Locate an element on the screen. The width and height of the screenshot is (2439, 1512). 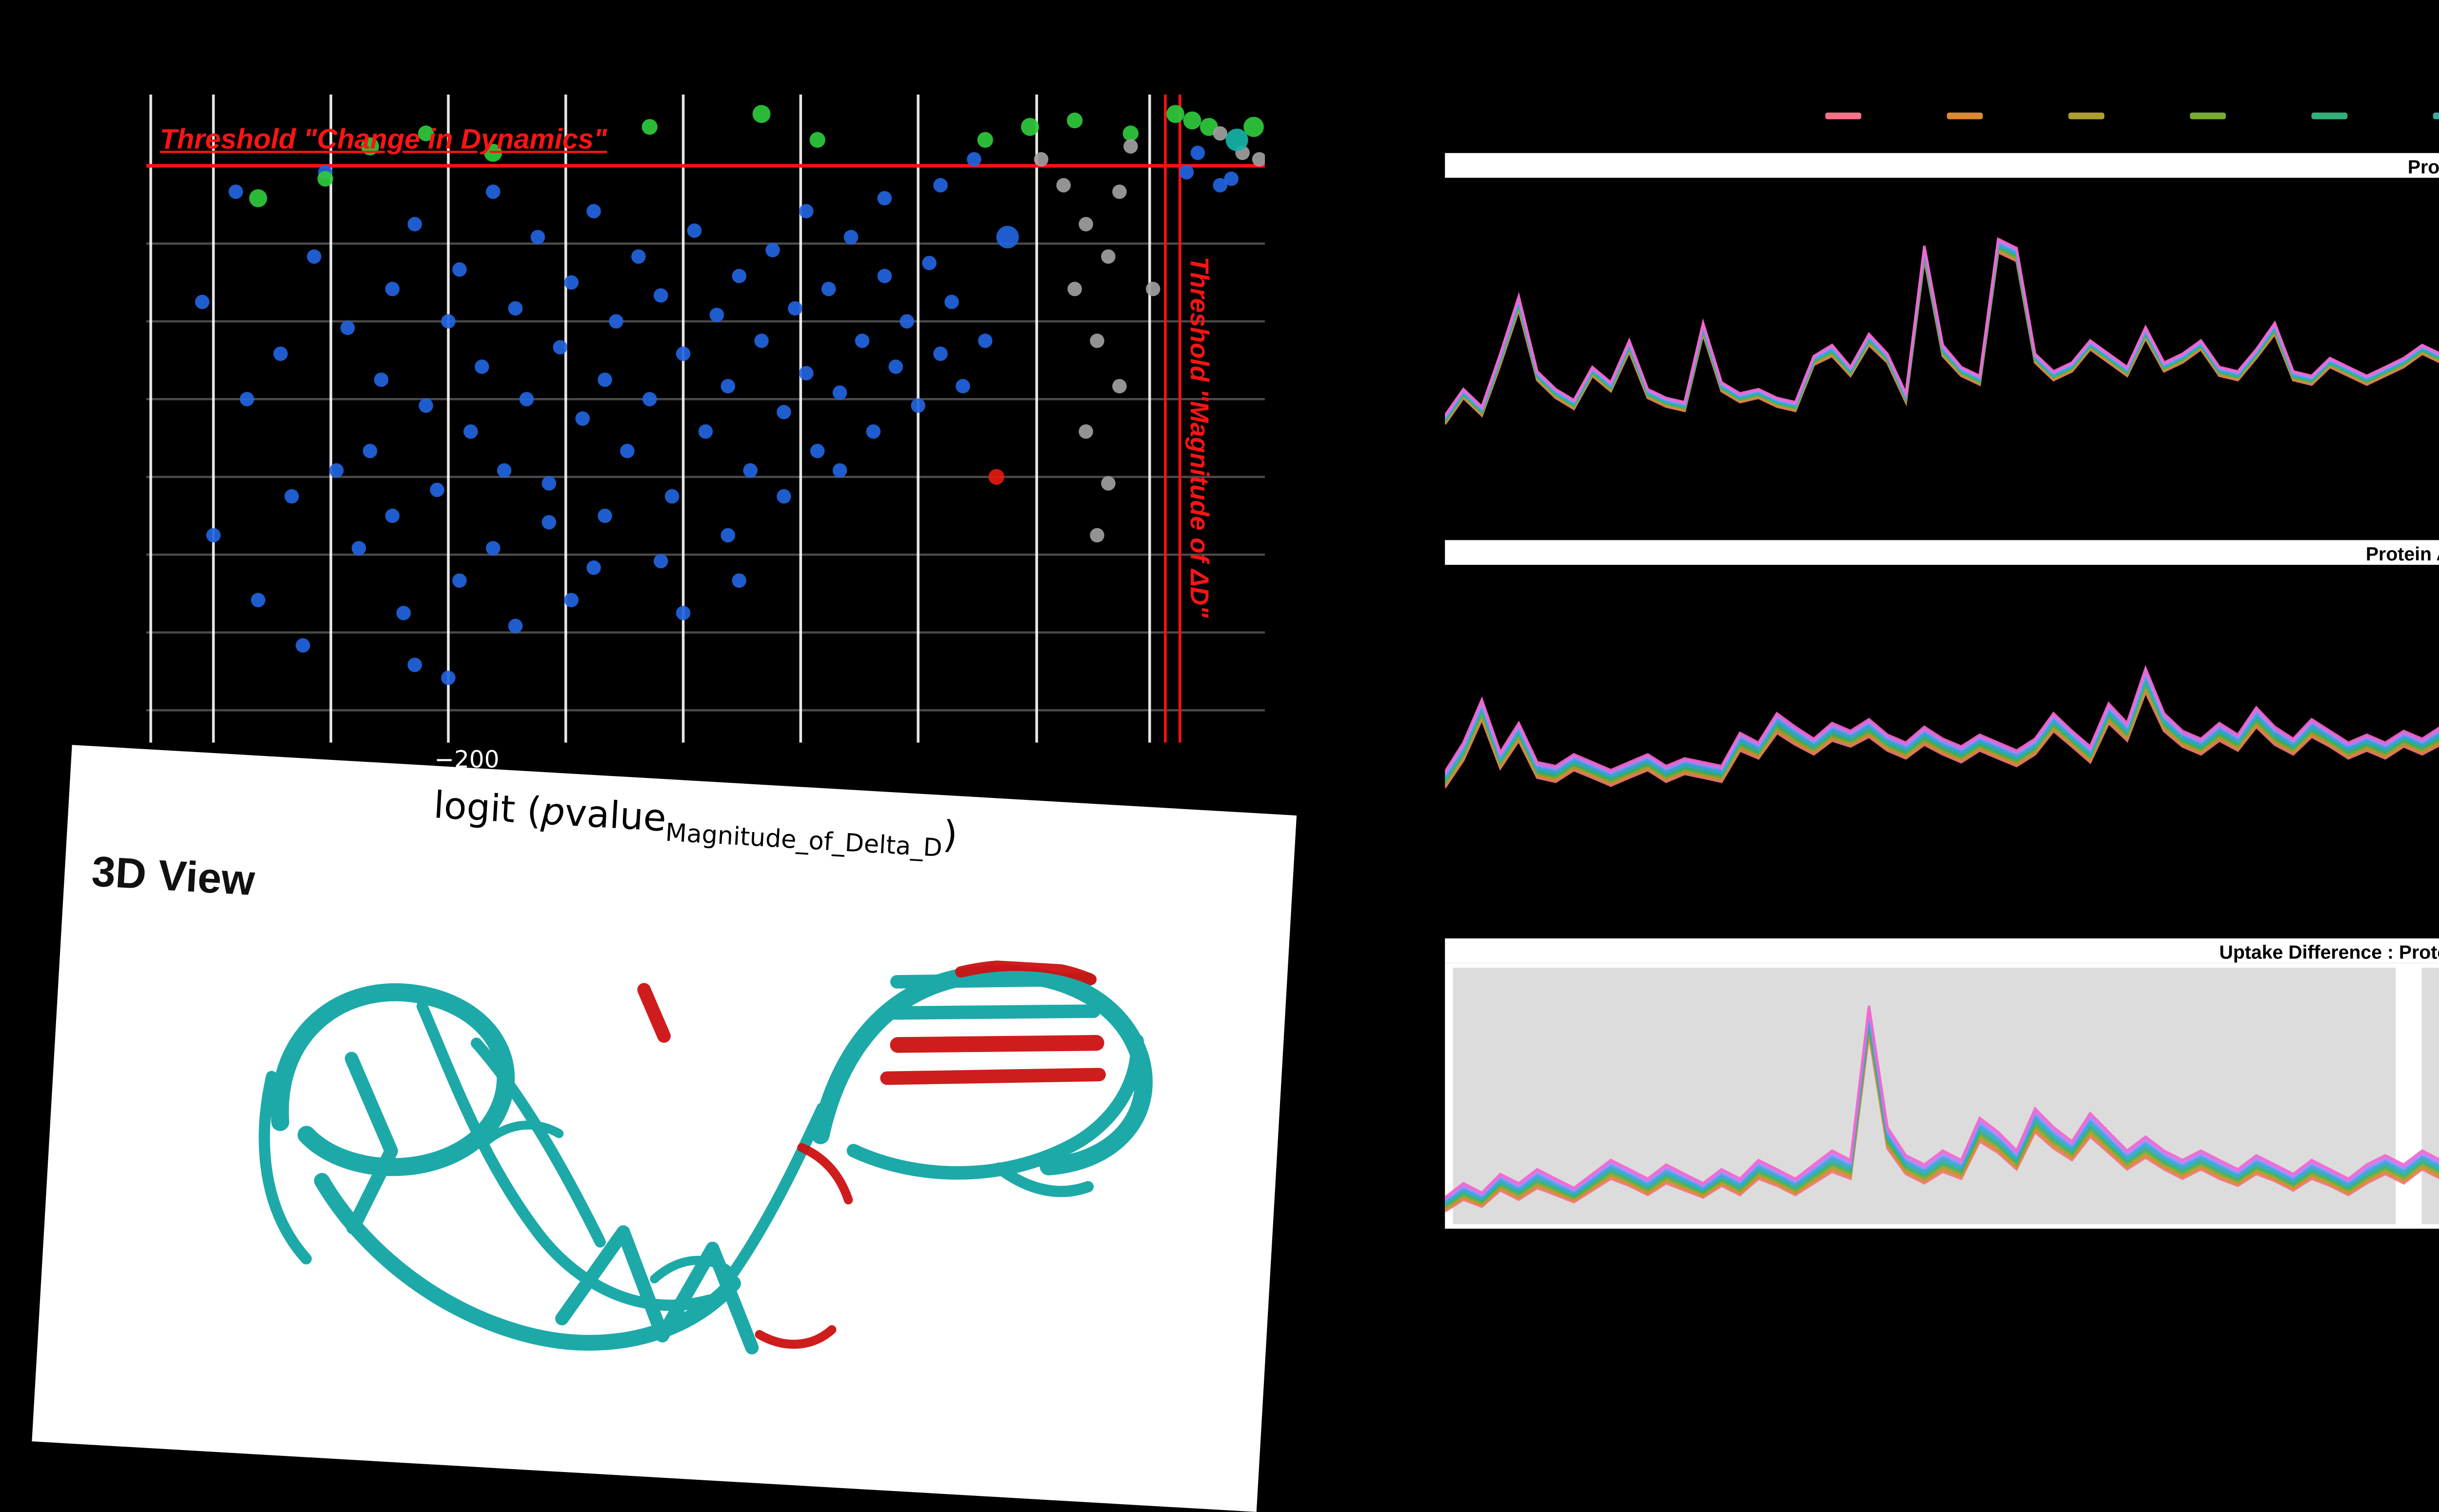
threshold-magnitude-label: Threshold "Magnitude of ΔD" is located at coordinates (1197, 437).